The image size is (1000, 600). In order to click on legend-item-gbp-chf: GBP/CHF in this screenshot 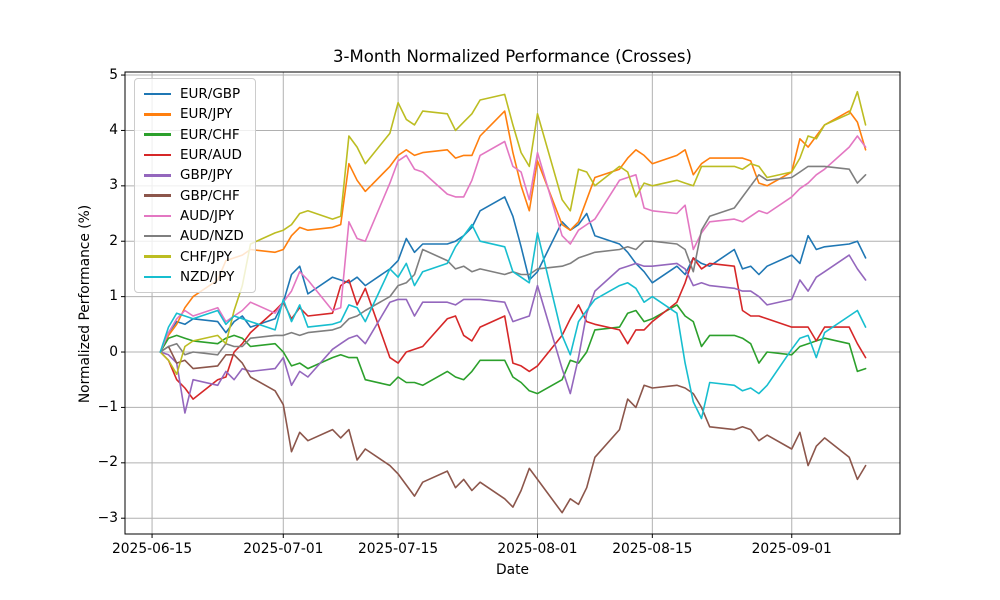, I will do `click(199, 195)`.